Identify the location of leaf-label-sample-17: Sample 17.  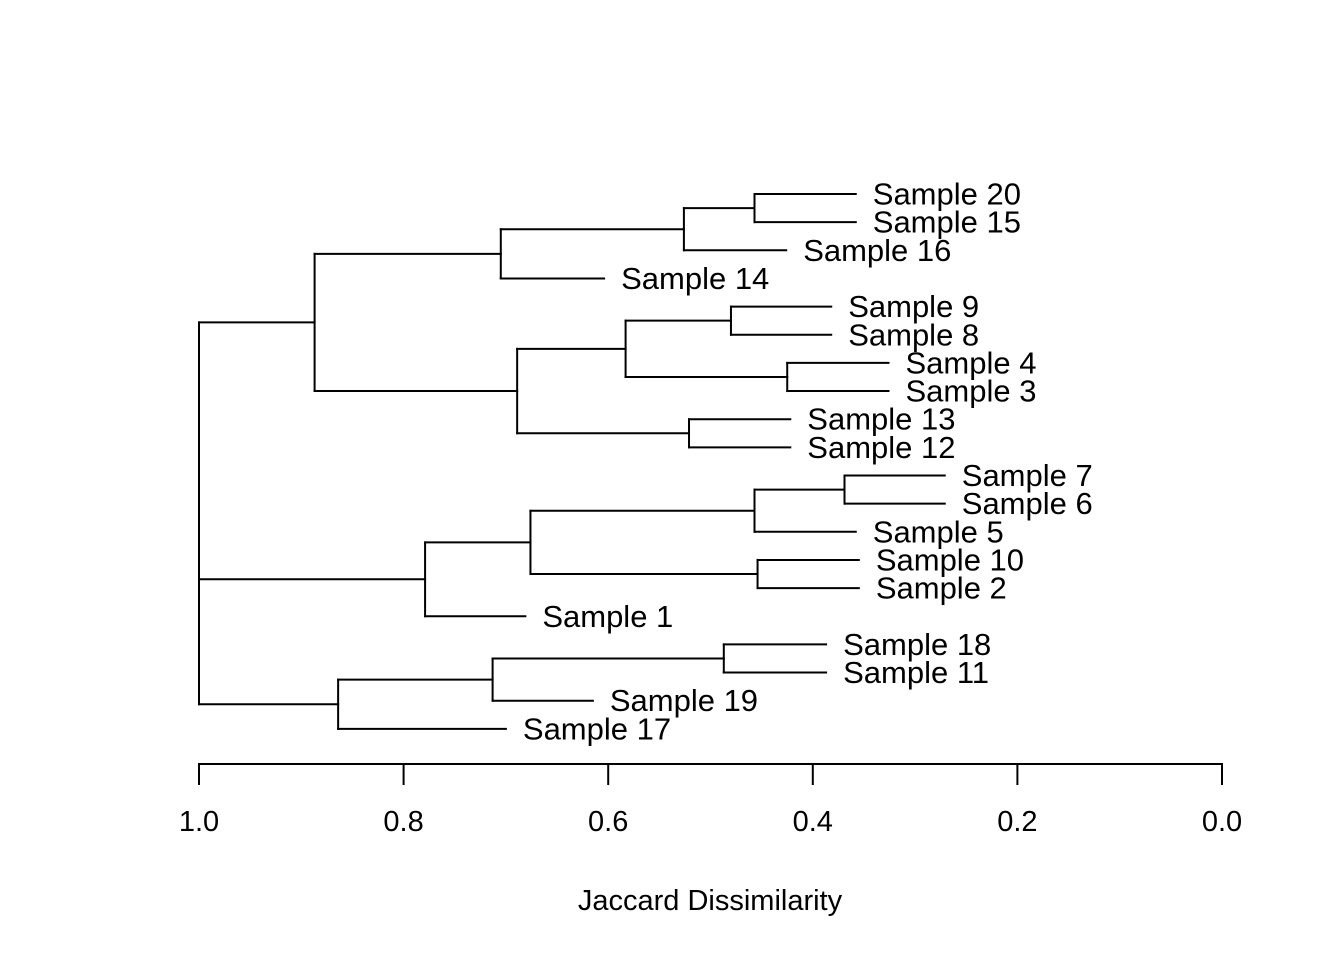
(597, 728).